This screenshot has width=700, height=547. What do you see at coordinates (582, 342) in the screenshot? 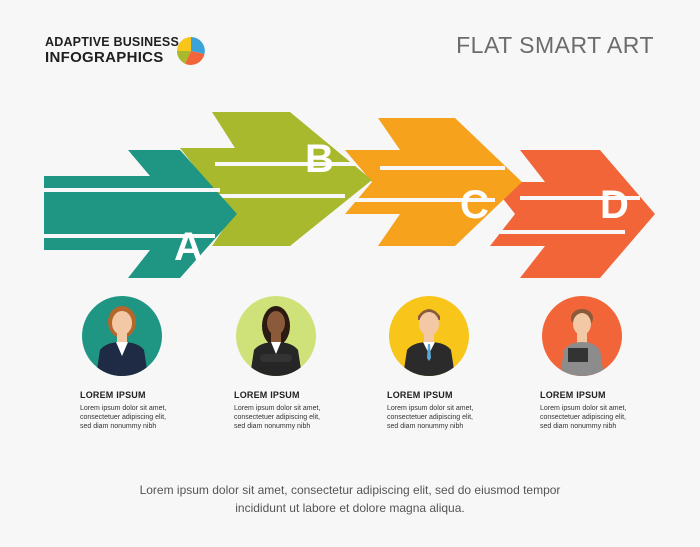
I see `woman-with-tablet-icon` at bounding box center [582, 342].